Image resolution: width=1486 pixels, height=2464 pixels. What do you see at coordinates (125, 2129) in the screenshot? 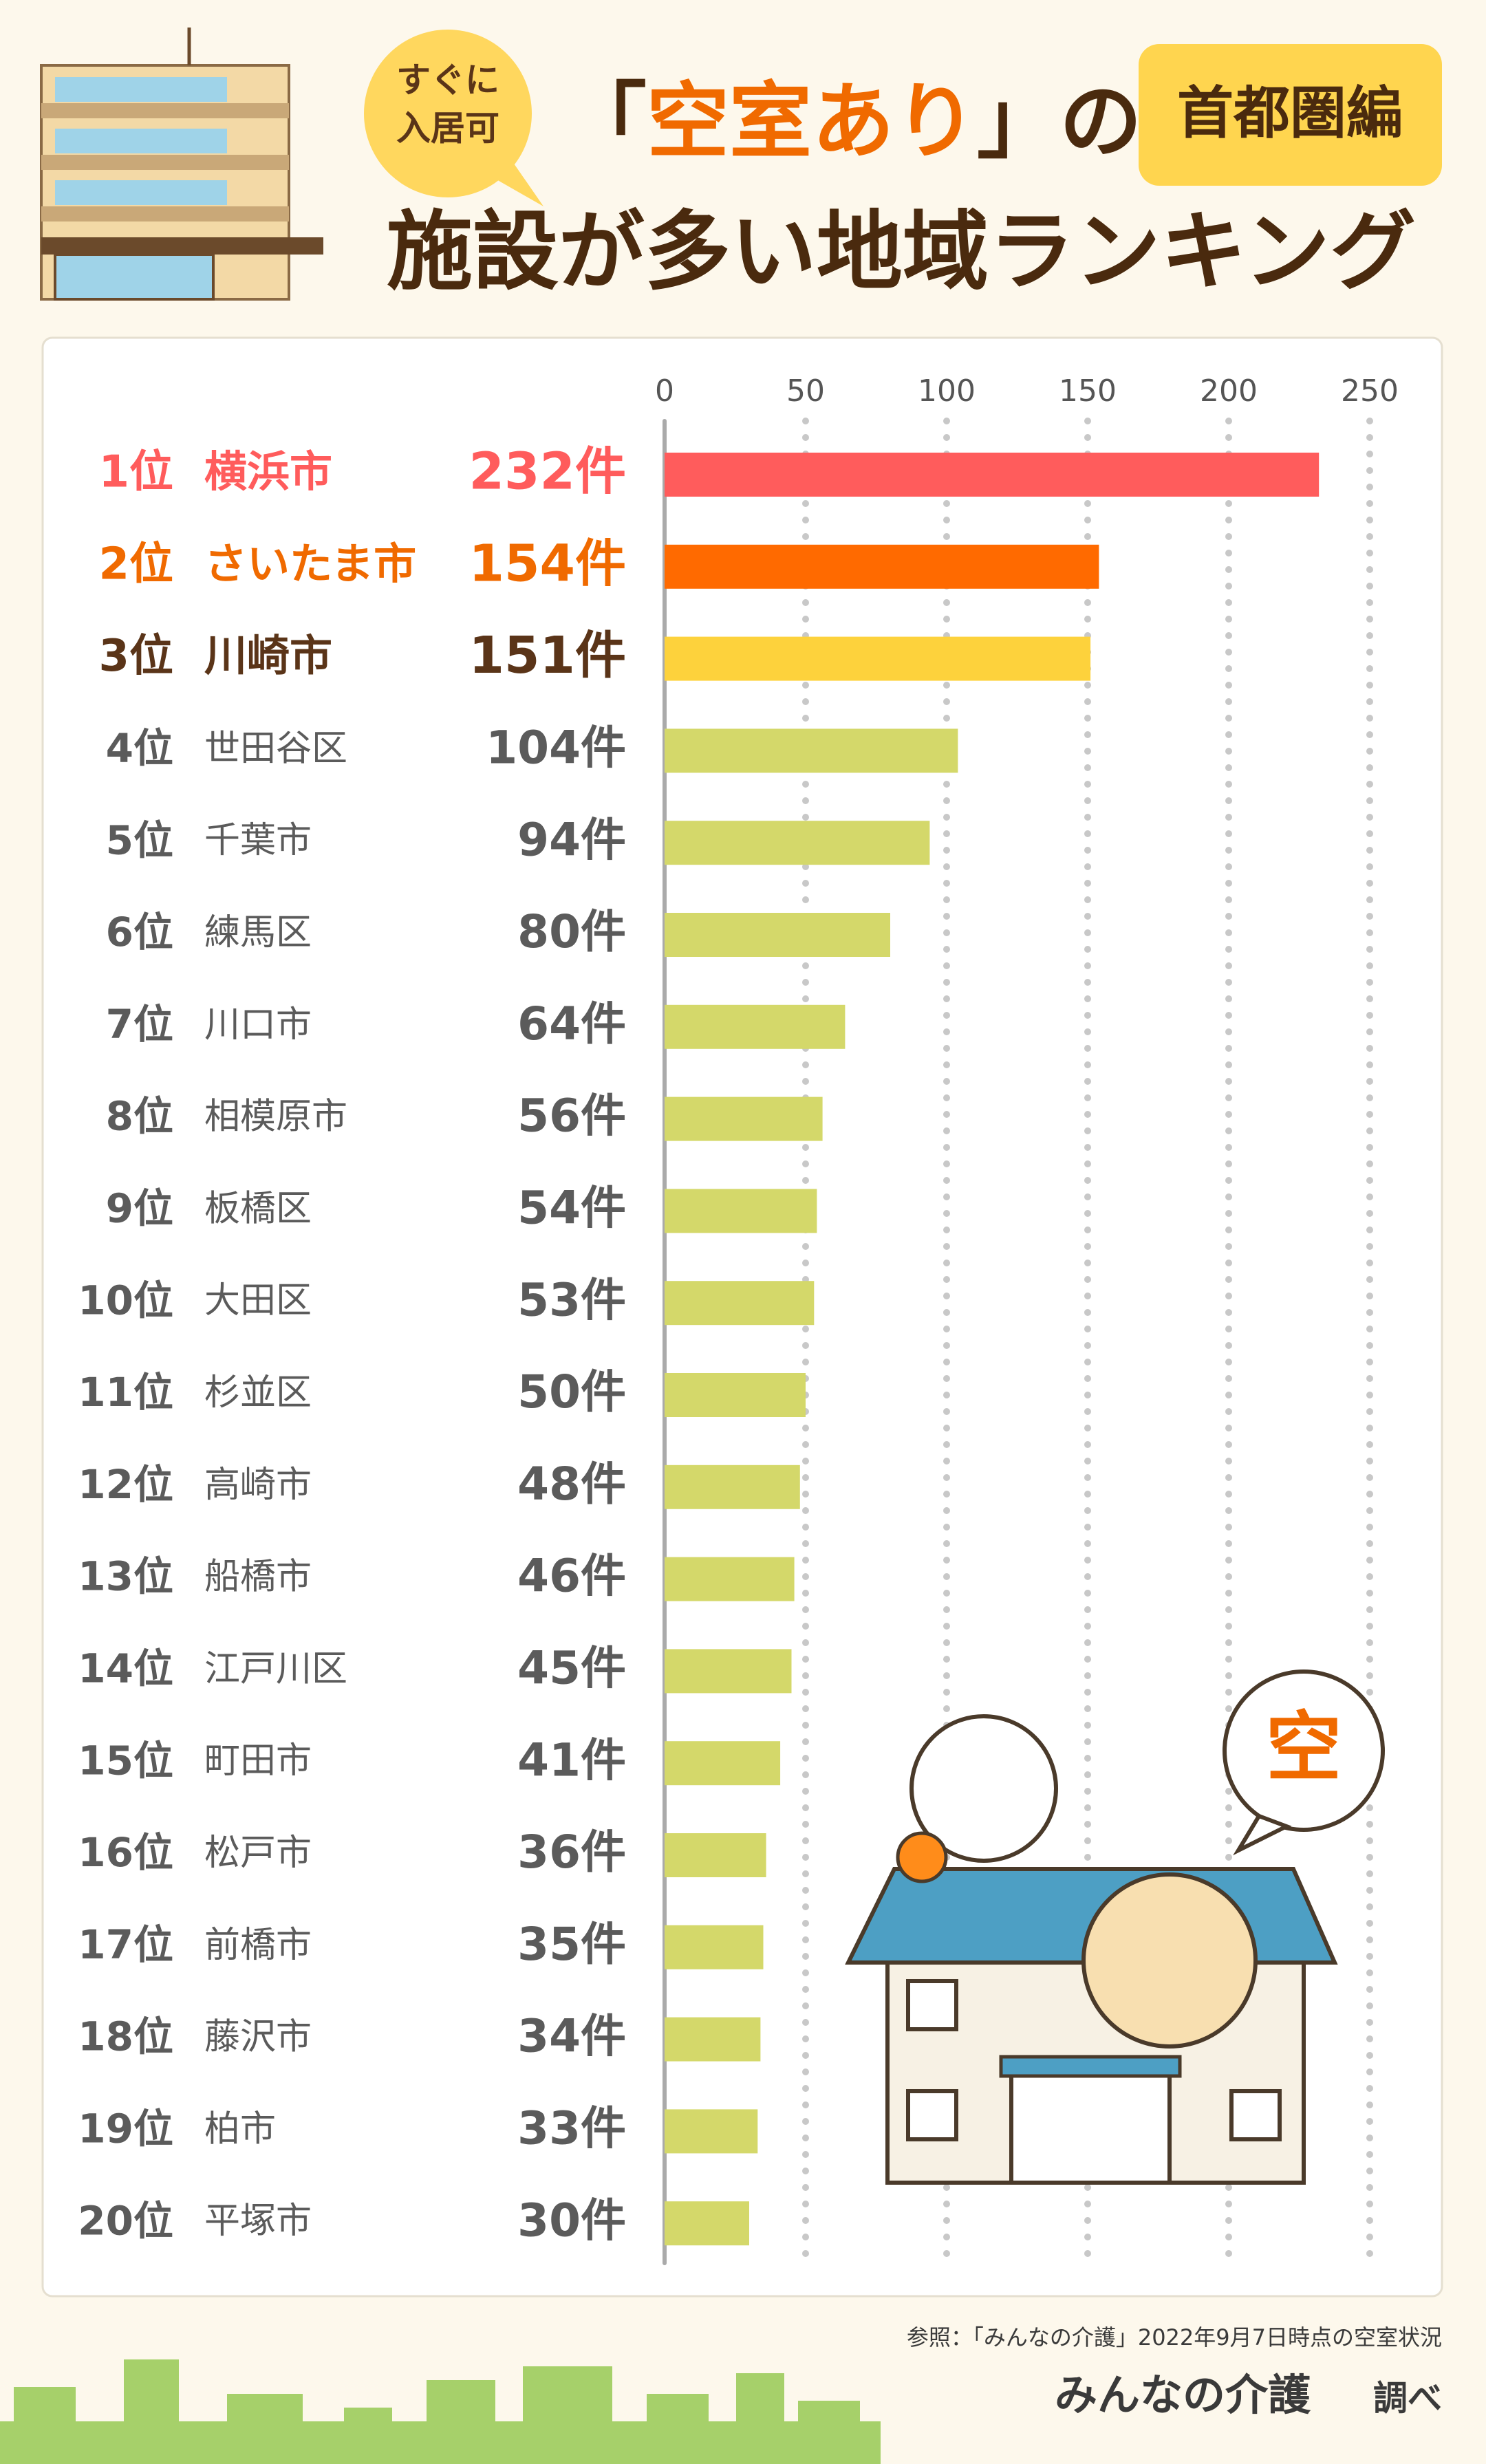
I see `rank-label: 19位` at bounding box center [125, 2129].